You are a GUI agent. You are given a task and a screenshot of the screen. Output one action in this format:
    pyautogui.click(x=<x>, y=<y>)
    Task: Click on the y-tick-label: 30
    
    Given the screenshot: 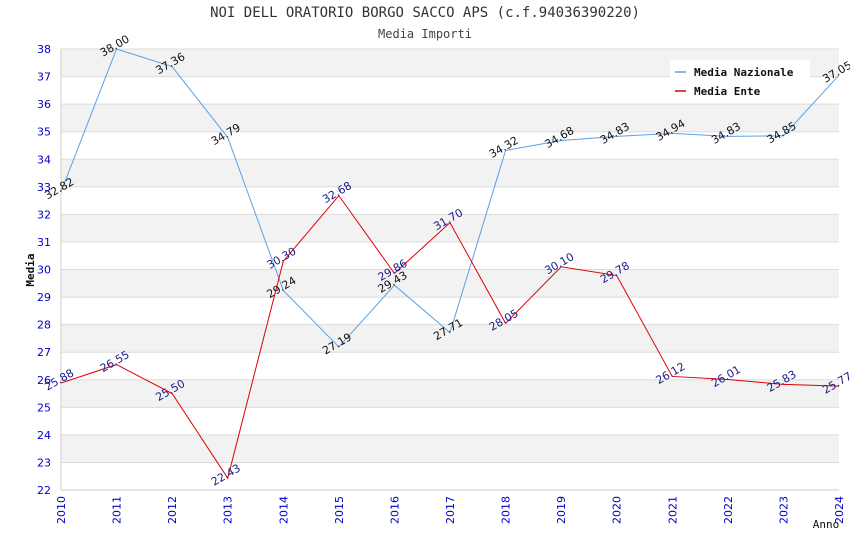 What is the action you would take?
    pyautogui.click(x=44, y=270)
    